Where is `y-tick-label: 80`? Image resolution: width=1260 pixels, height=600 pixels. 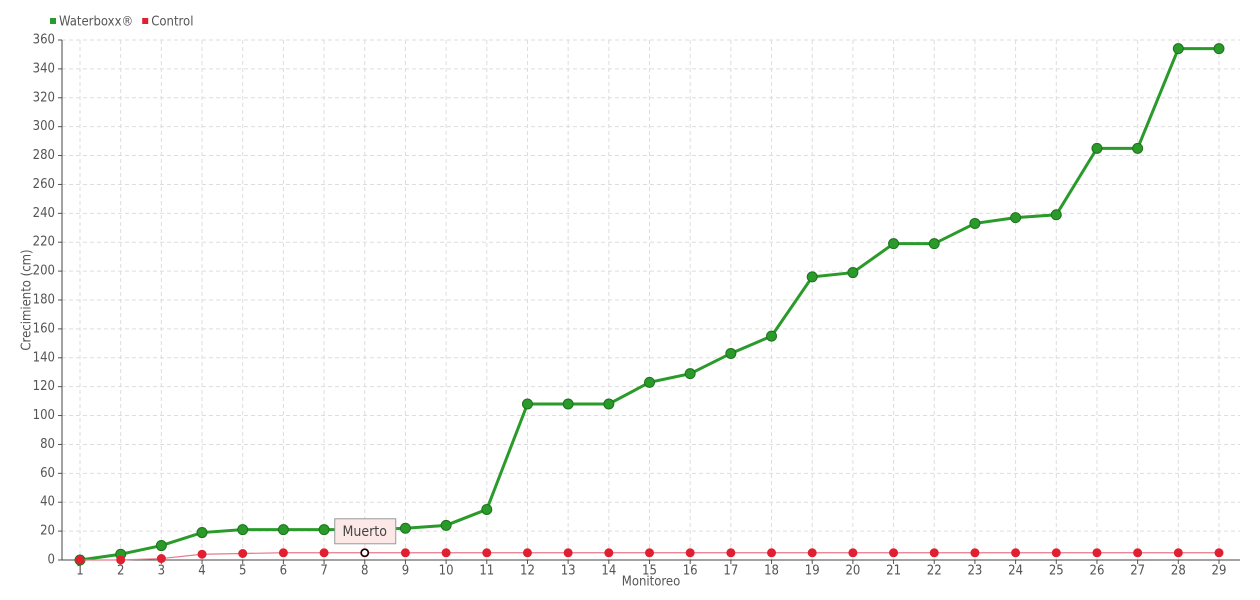
y-tick-label: 80 is located at coordinates (47, 444).